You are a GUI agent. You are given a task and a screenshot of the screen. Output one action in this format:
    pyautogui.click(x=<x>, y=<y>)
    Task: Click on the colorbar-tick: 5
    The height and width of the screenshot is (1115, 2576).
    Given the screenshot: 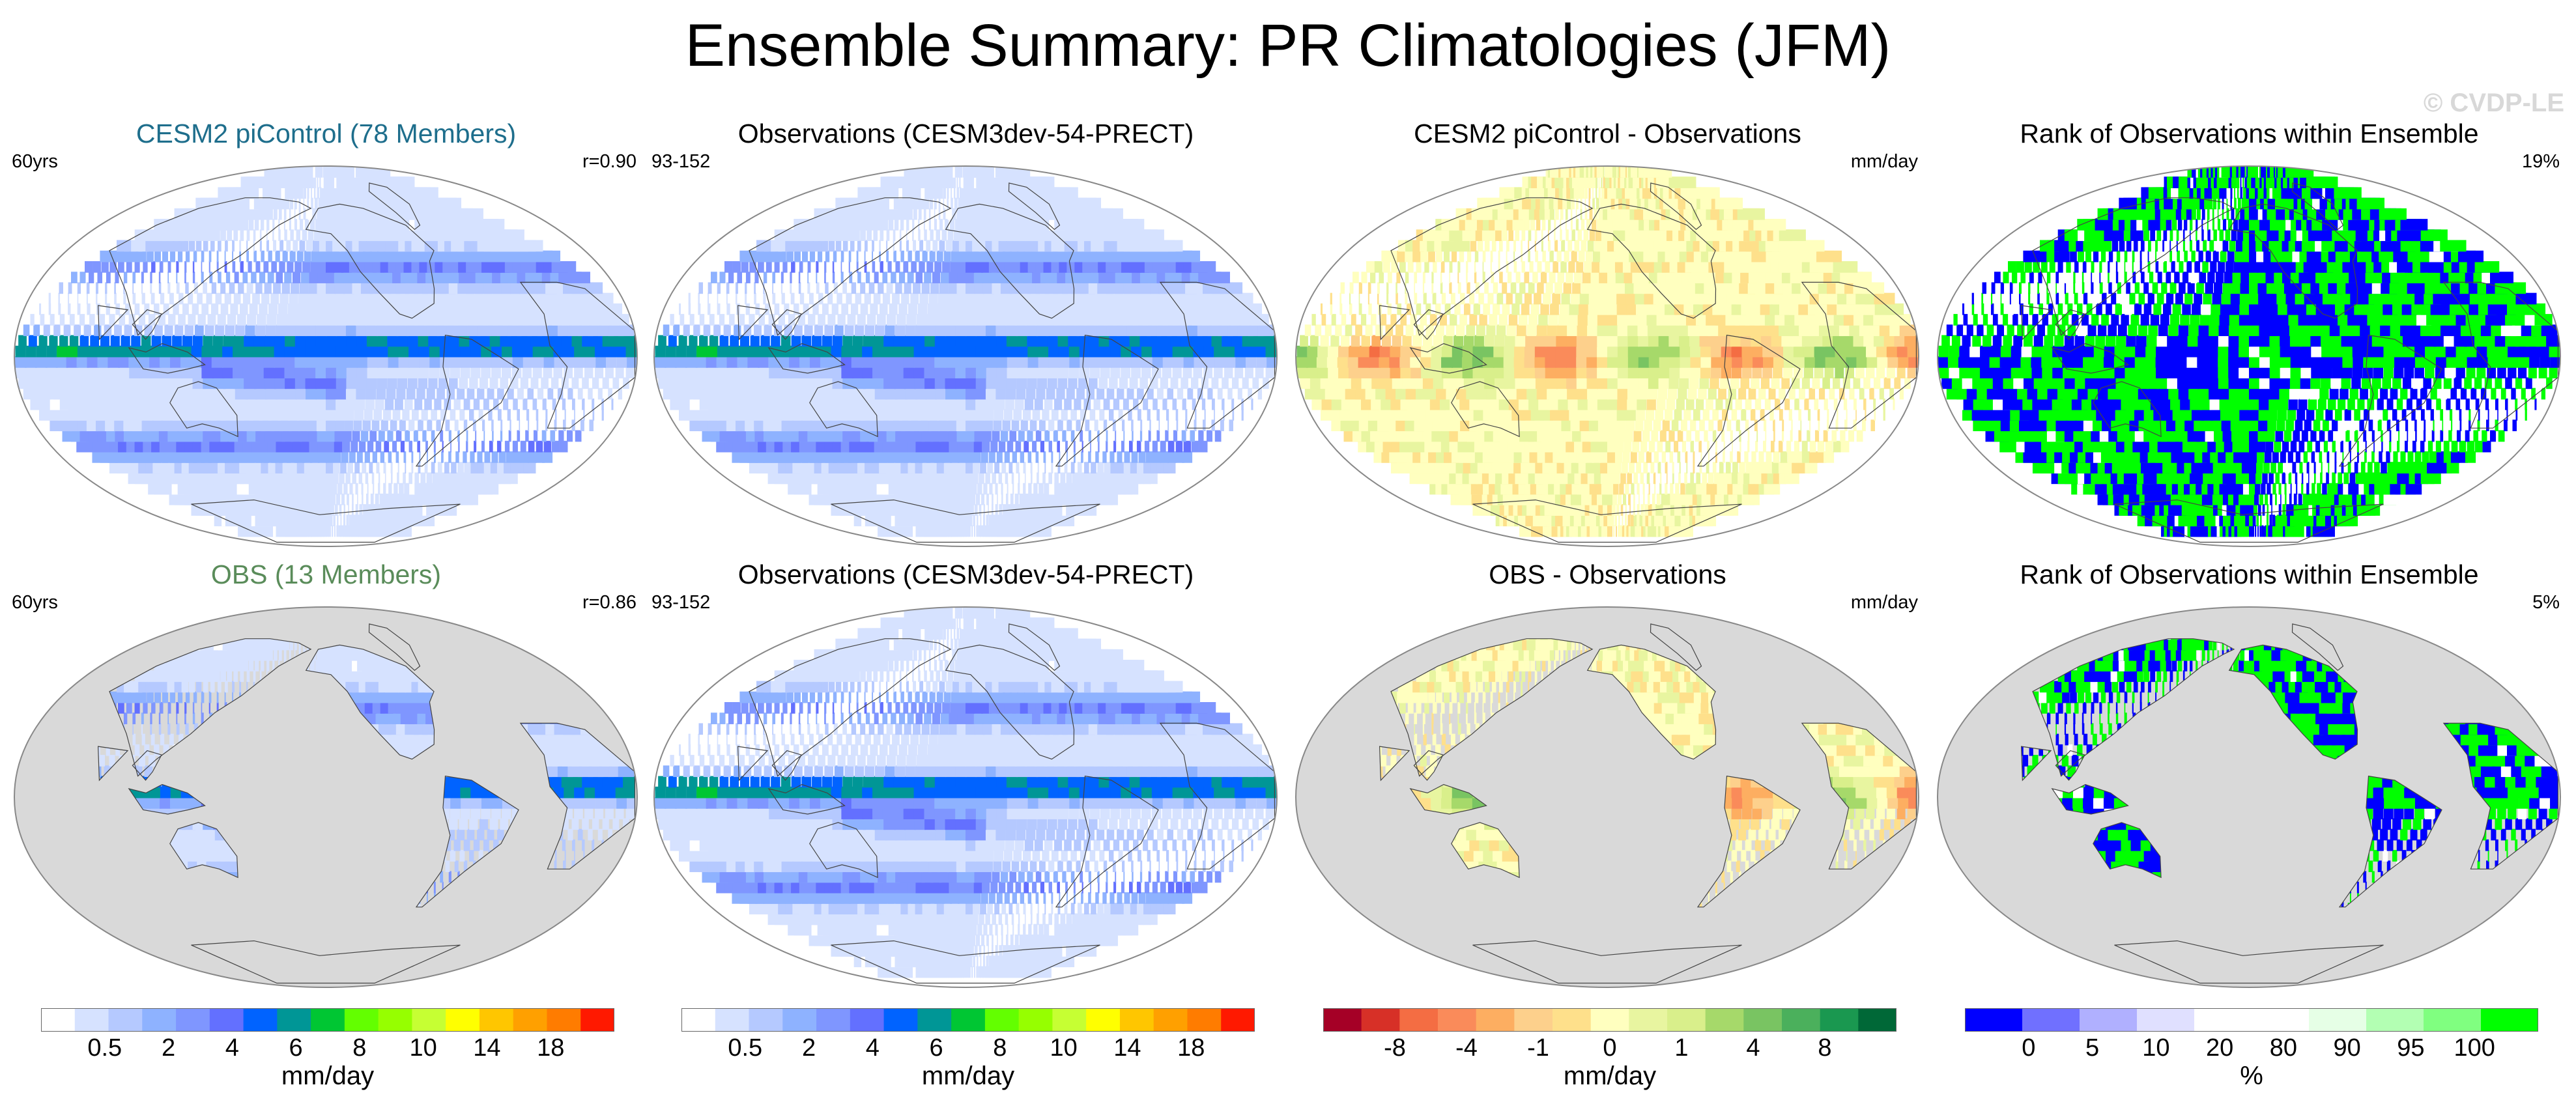 What is the action you would take?
    pyautogui.click(x=2092, y=1048)
    